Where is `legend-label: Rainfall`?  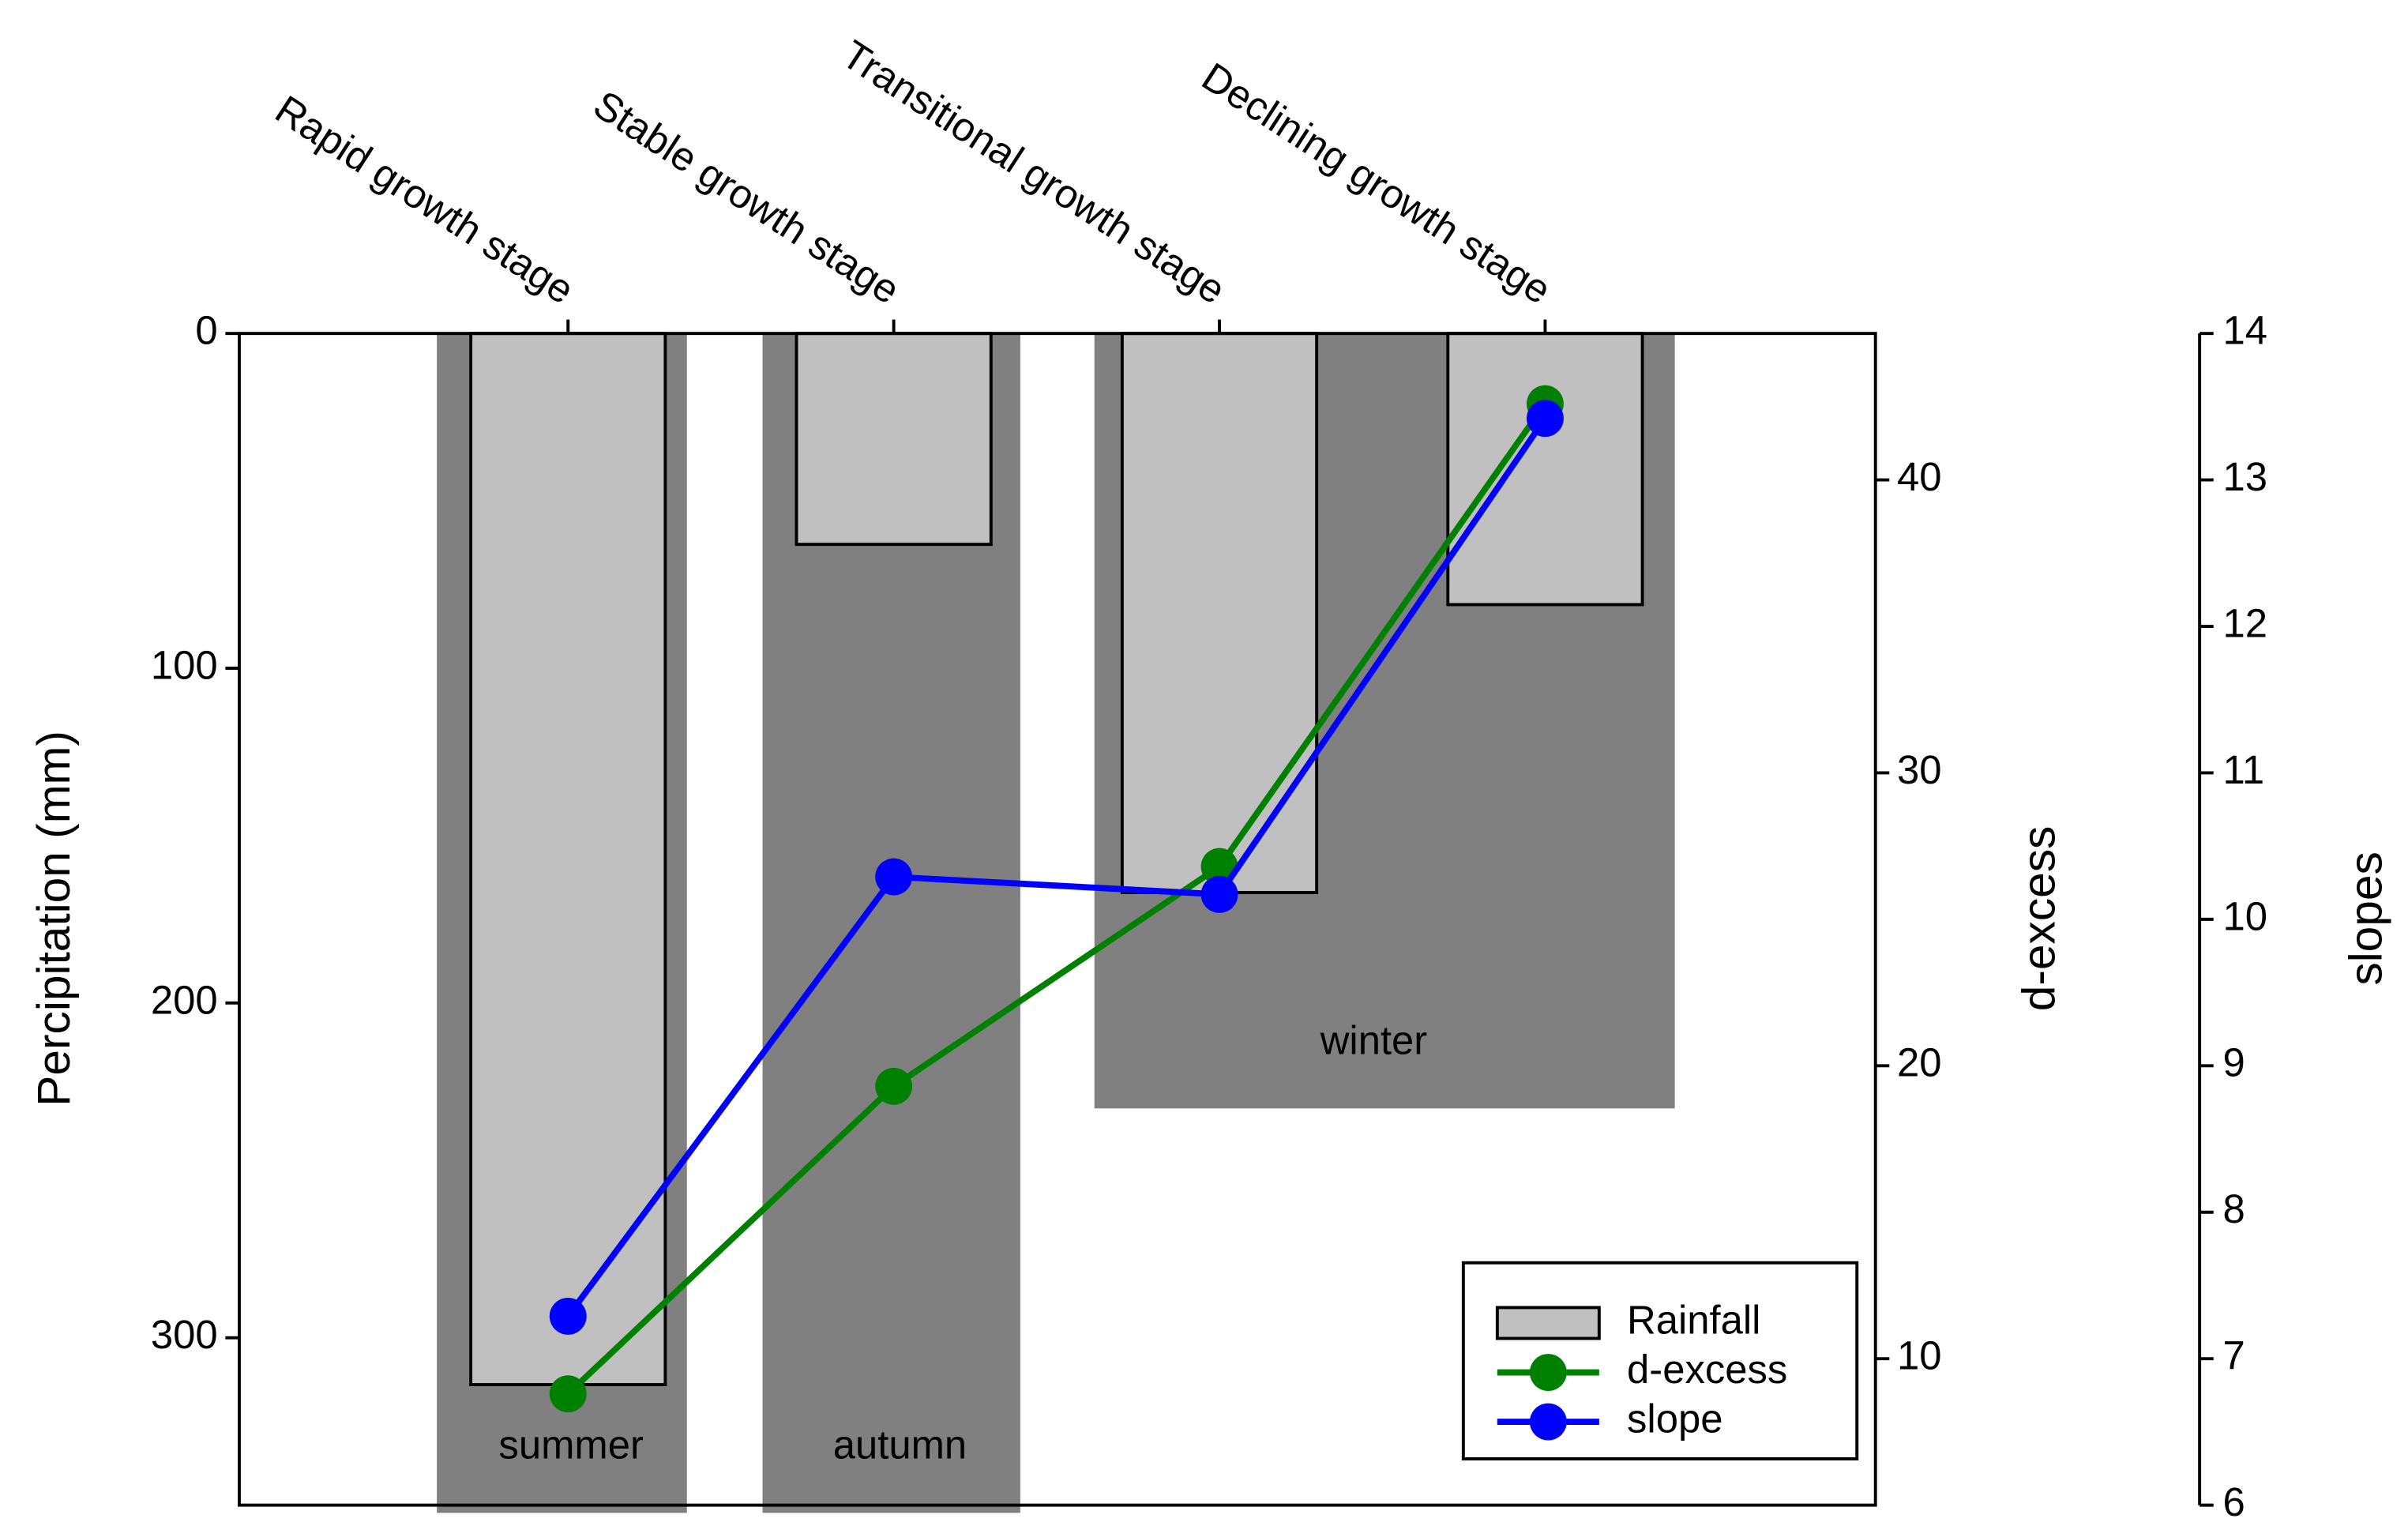 legend-label: Rainfall is located at coordinates (1694, 1319).